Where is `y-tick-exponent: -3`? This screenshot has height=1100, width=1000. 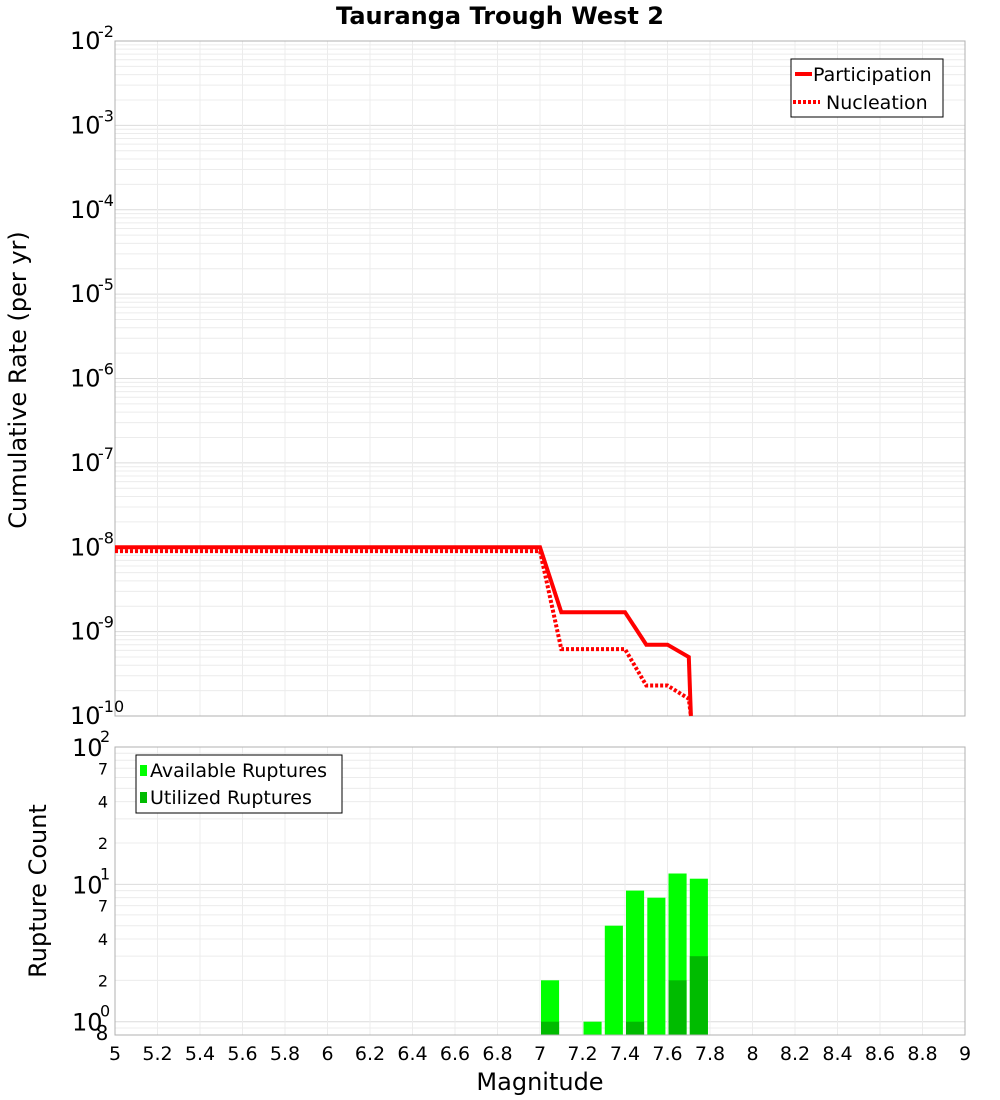
y-tick-exponent: -3 is located at coordinates (106, 115).